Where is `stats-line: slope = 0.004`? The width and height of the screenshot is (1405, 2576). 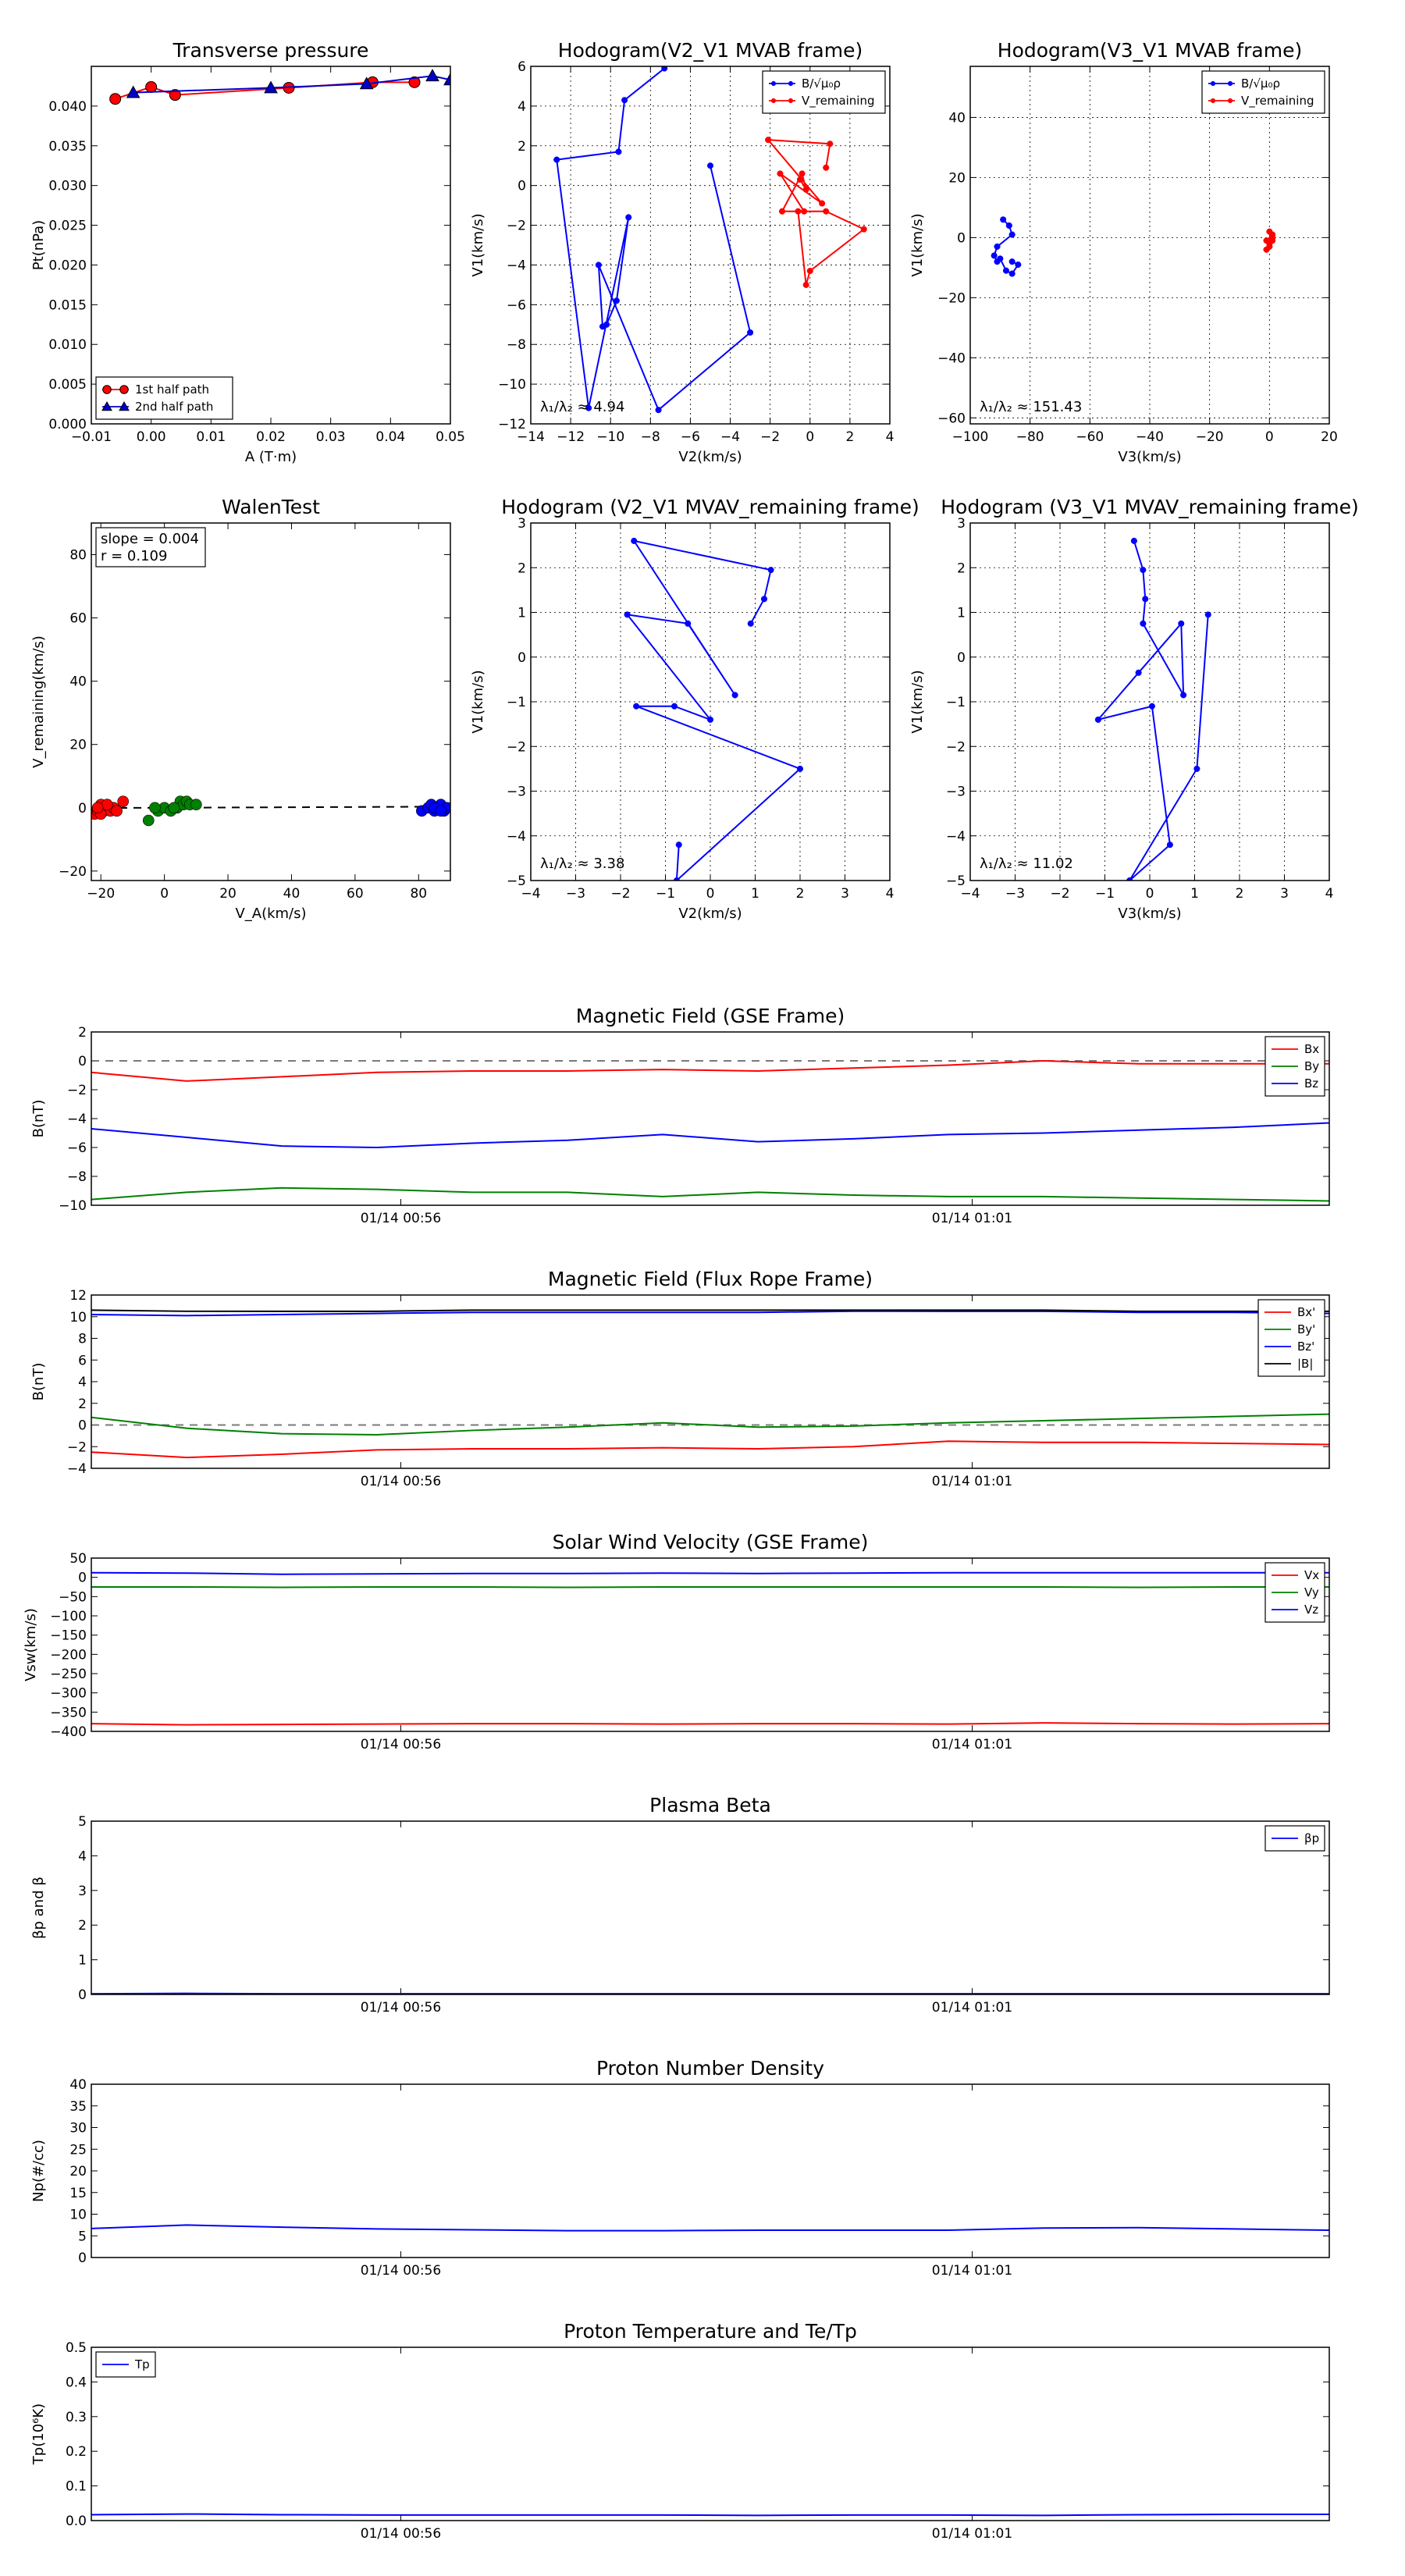 stats-line: slope = 0.004 is located at coordinates (150, 539).